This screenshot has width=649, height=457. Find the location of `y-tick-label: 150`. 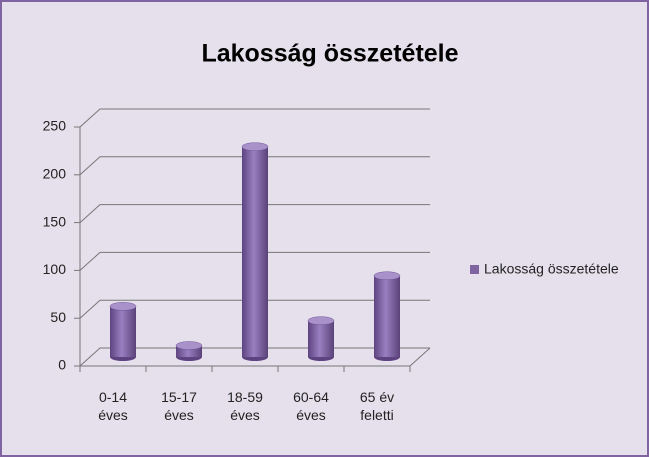

y-tick-label: 150 is located at coordinates (55, 221).